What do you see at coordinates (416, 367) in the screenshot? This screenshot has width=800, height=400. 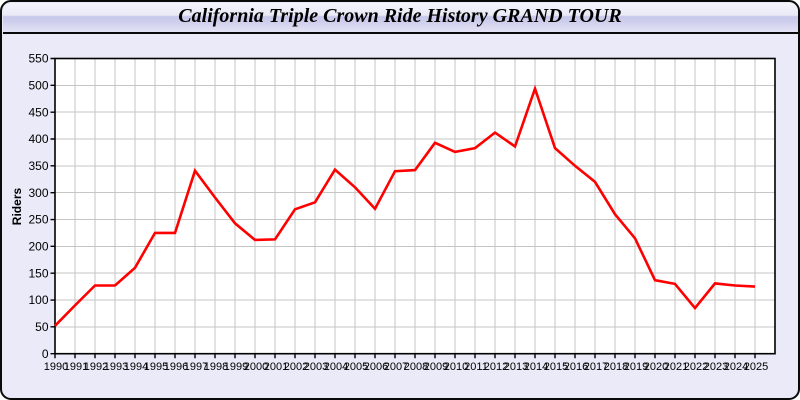 I see `svg-text: 2008` at bounding box center [416, 367].